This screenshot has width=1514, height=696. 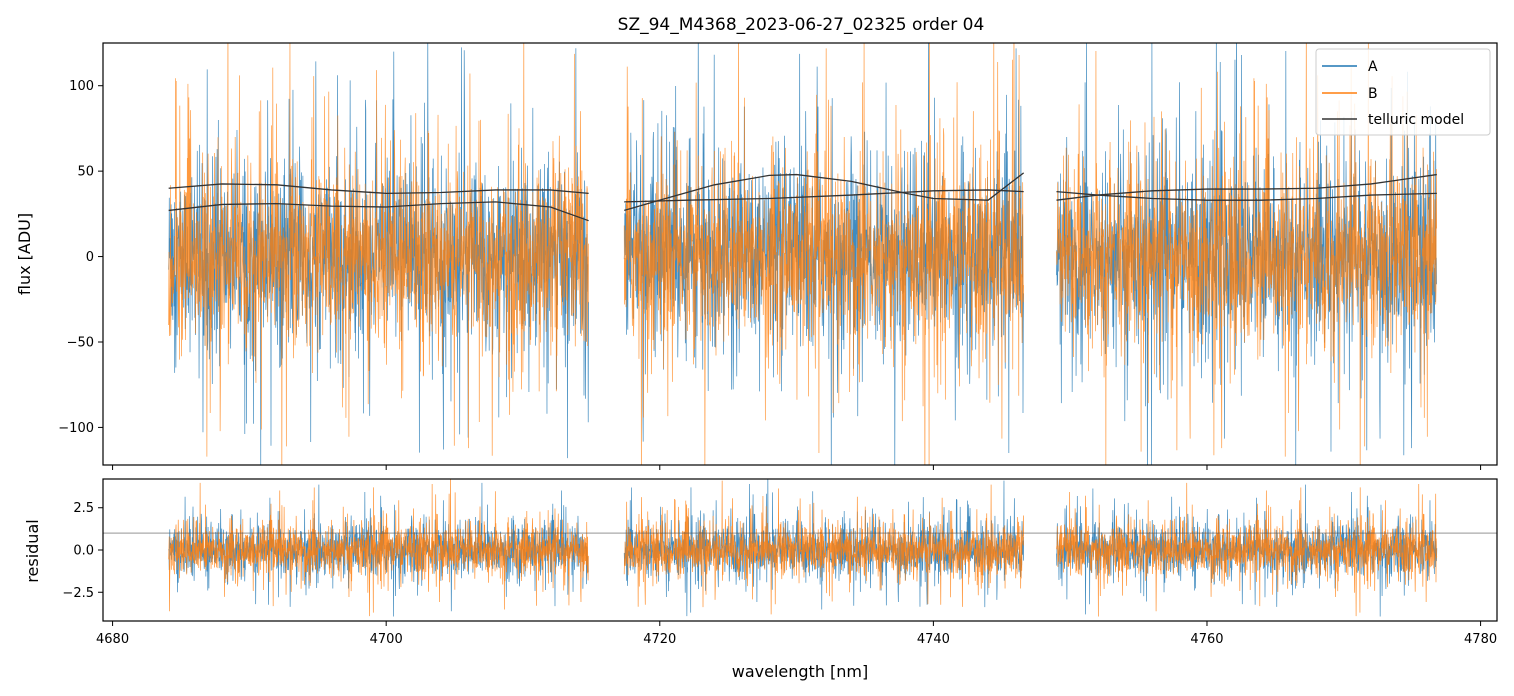 I want to click on flux-ytick-label: 100, so click(x=81, y=86).